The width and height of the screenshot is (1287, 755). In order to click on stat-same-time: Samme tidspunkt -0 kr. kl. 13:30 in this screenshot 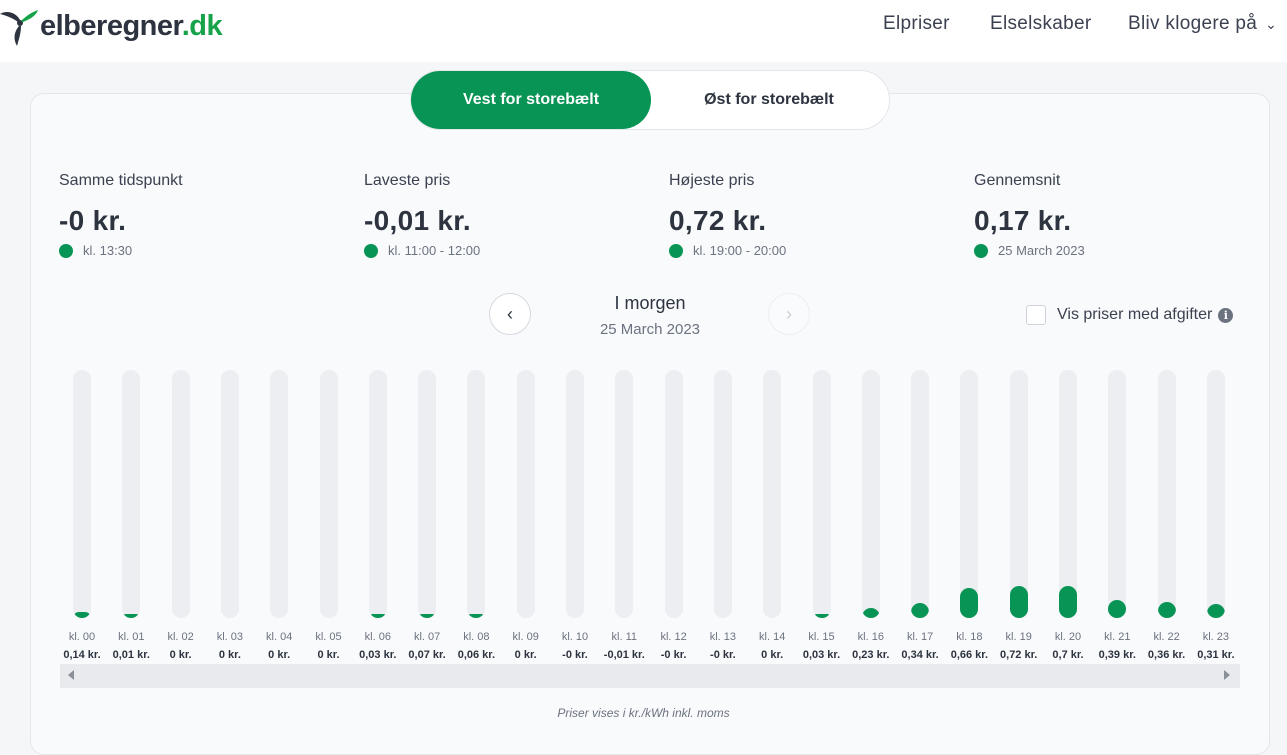, I will do `click(121, 215)`.